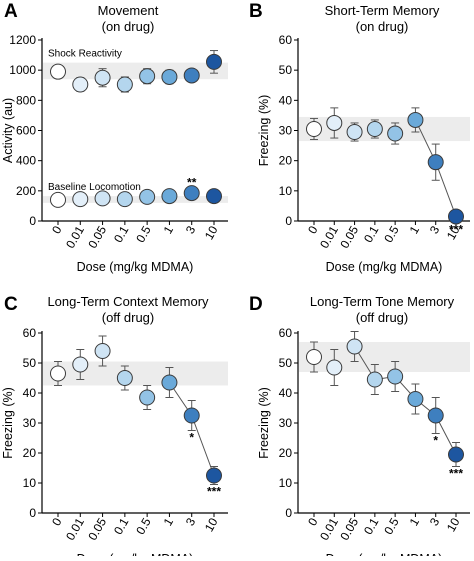  Describe the element at coordinates (382, 26) in the screenshot. I see `panel-subtitle: (on drug)` at that location.